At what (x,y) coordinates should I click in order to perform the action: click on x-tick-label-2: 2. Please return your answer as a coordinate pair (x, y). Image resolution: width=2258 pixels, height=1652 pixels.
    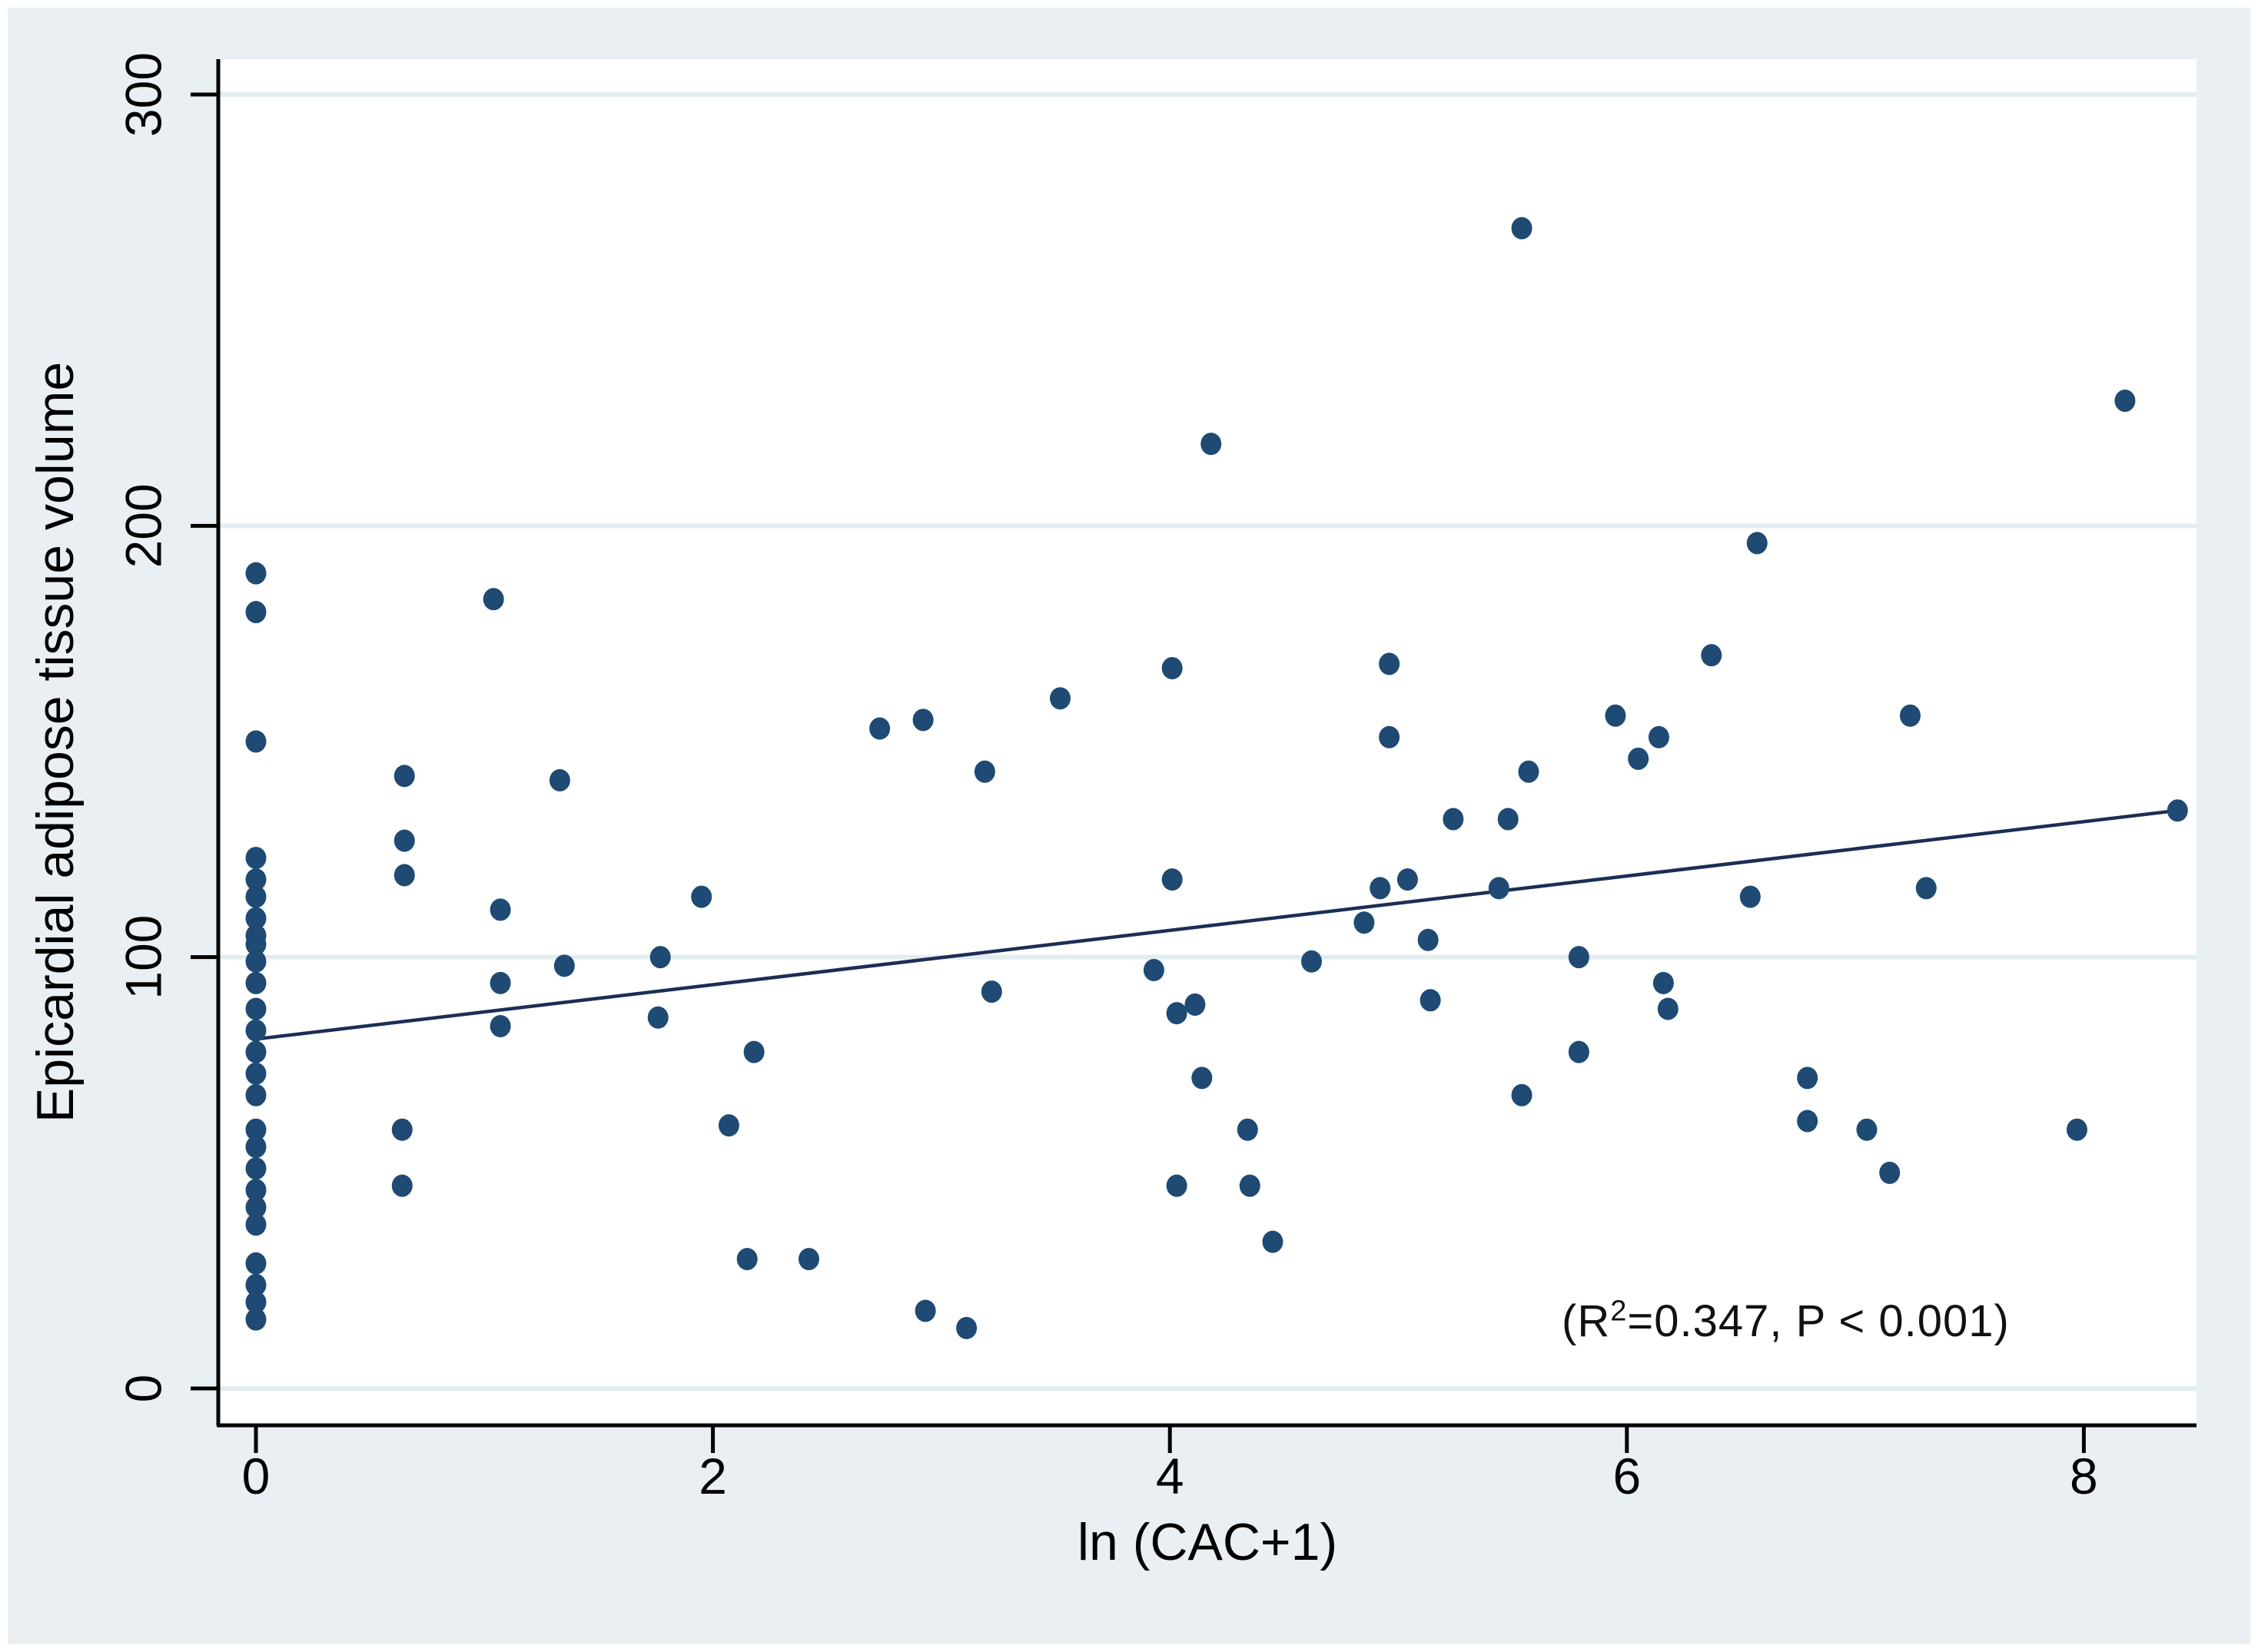
    Looking at the image, I should click on (713, 1476).